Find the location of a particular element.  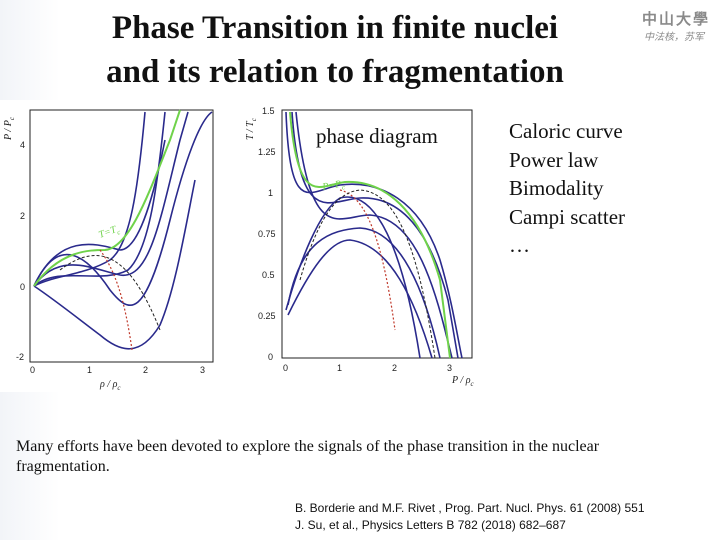

right-critical-isotherm is located at coordinates (370, 235).